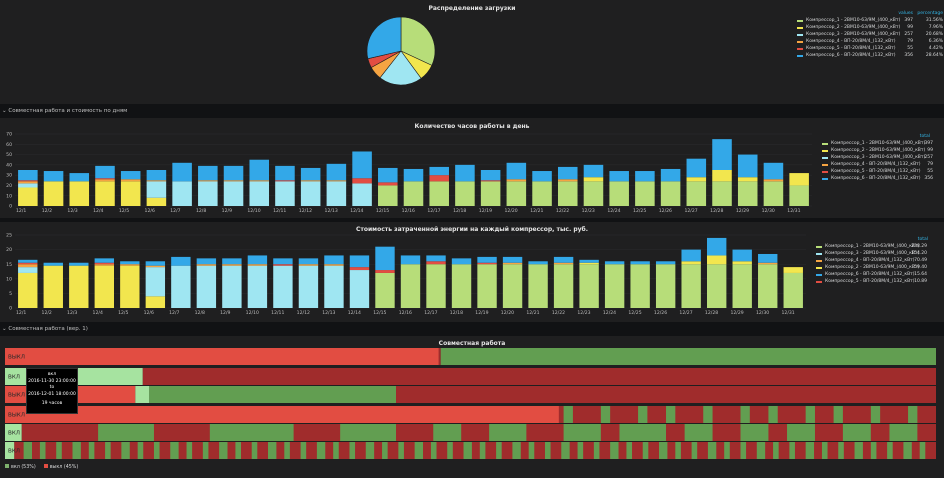 The width and height of the screenshot is (944, 478). I want to click on x-tick-label: 12/10, so click(253, 211).